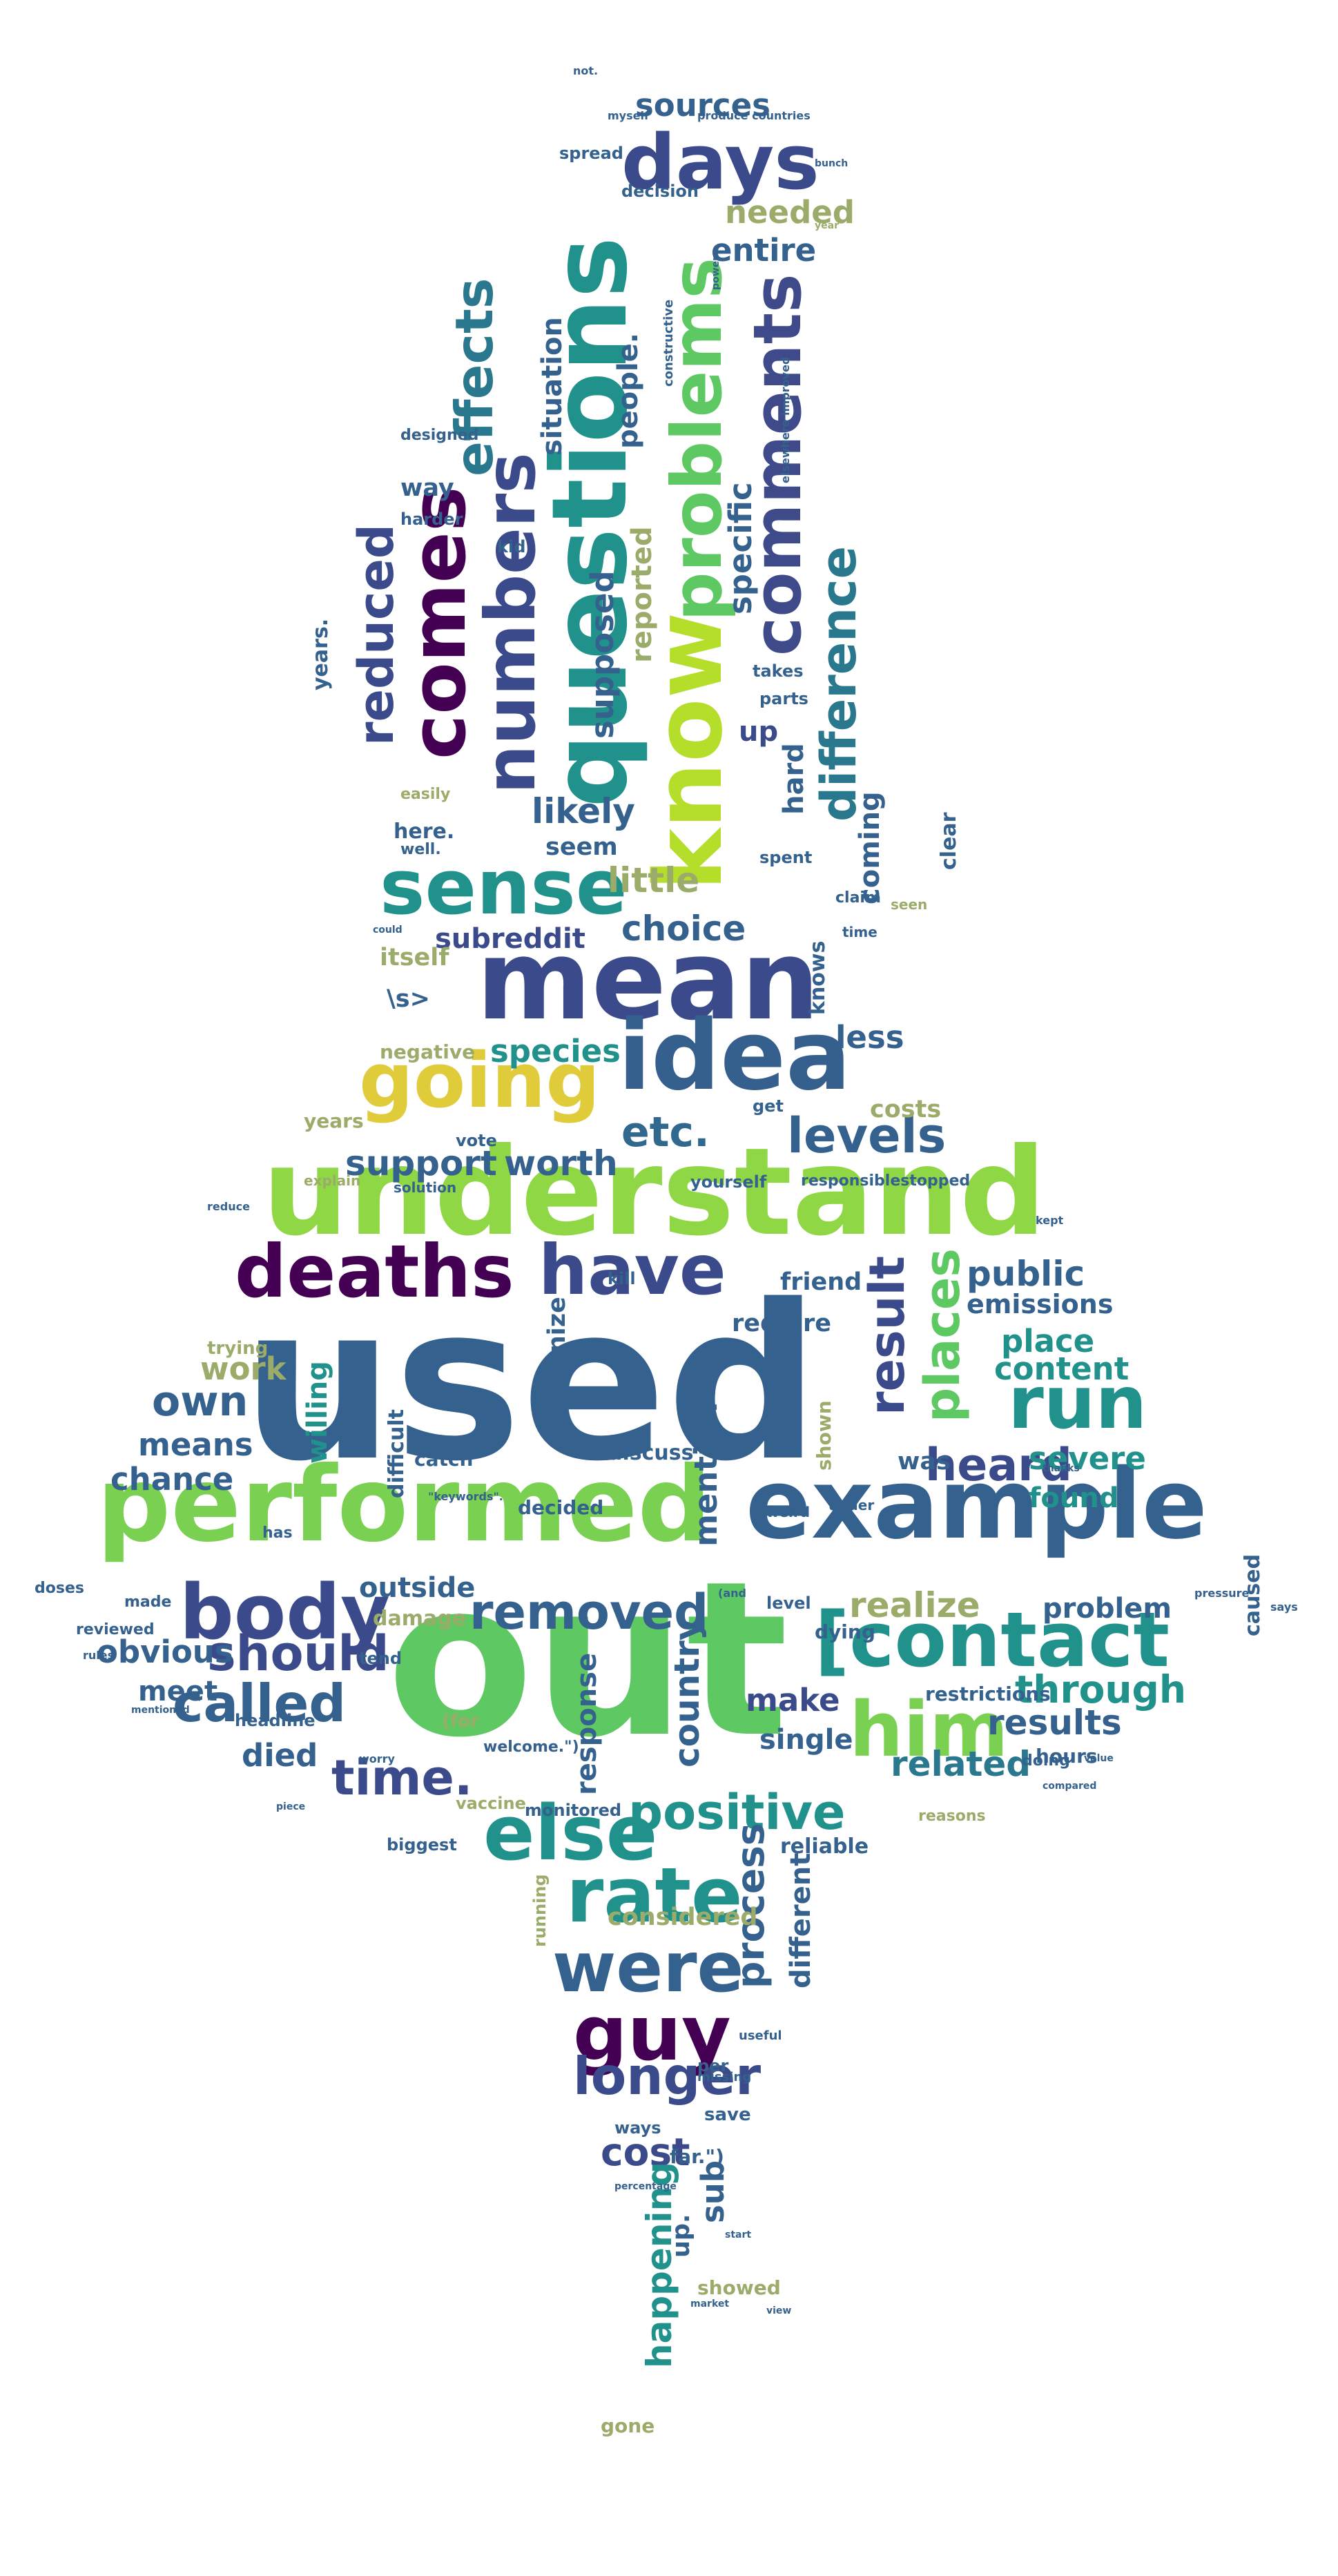 This screenshot has width=1338, height=2576. Describe the element at coordinates (388, 930) in the screenshot. I see `cloud-word: could` at that location.